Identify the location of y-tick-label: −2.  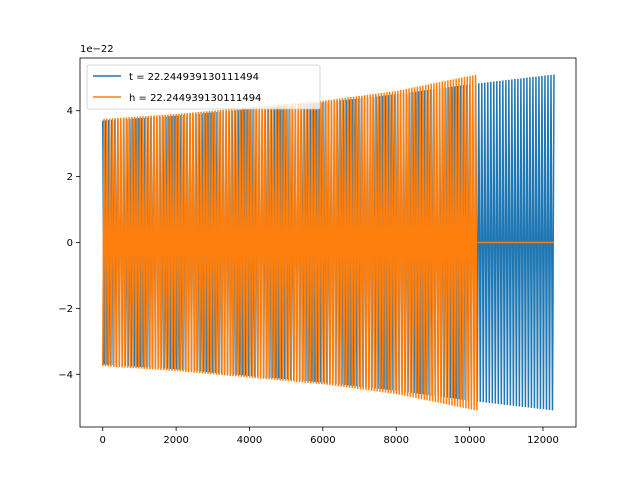
(65, 309).